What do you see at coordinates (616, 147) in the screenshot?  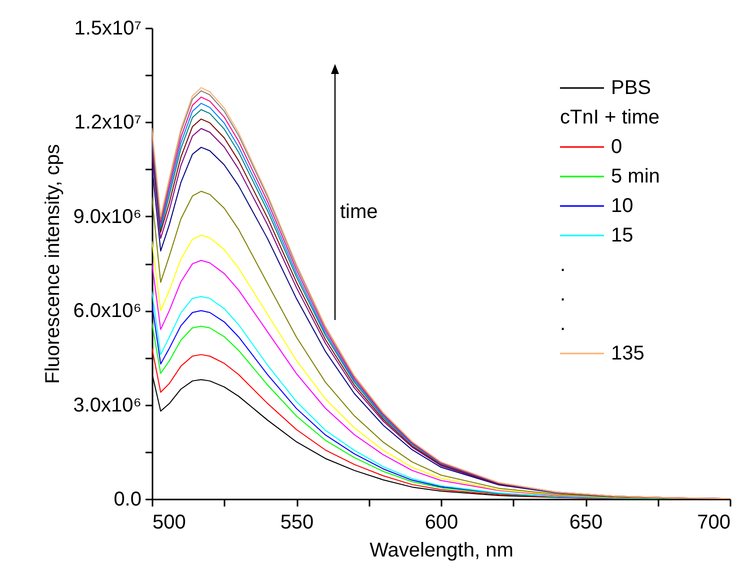 I see `legend-label: 0` at bounding box center [616, 147].